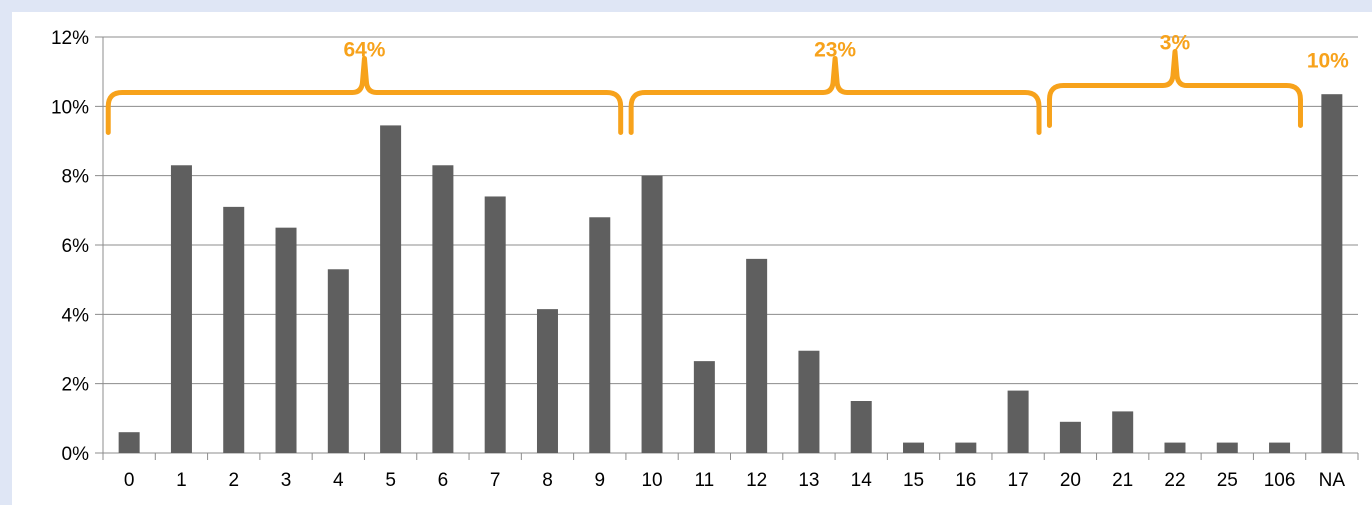 This screenshot has width=1372, height=505. I want to click on x-tick-label: 10, so click(651, 480).